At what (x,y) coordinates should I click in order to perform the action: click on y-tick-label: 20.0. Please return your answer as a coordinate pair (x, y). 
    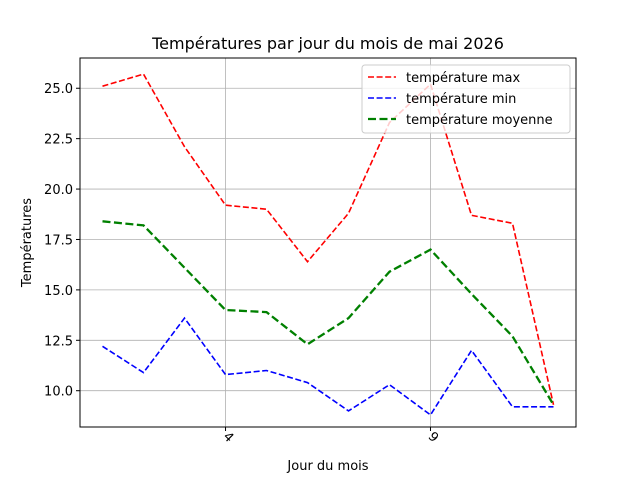
    Looking at the image, I should click on (58, 190).